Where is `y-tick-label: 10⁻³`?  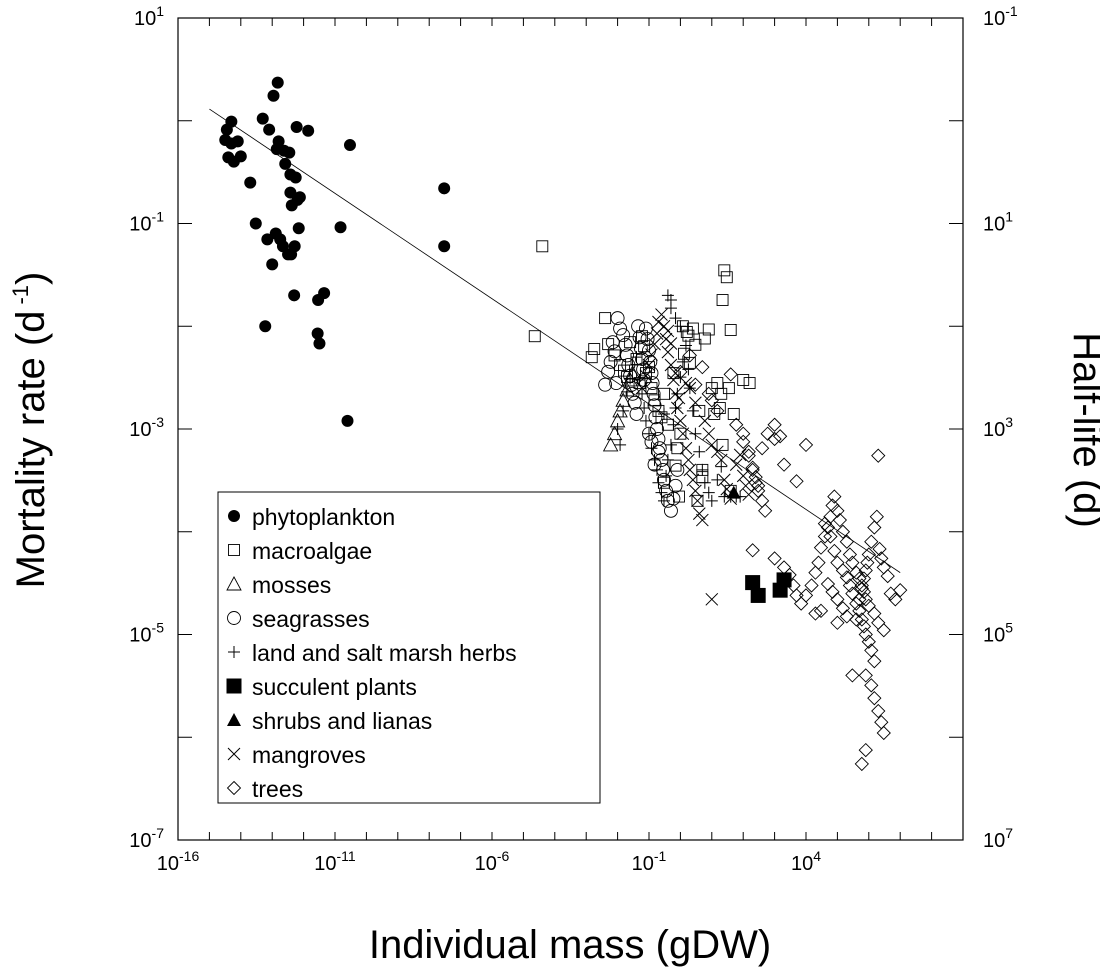 y-tick-label: 10⁻³ is located at coordinates (146, 427).